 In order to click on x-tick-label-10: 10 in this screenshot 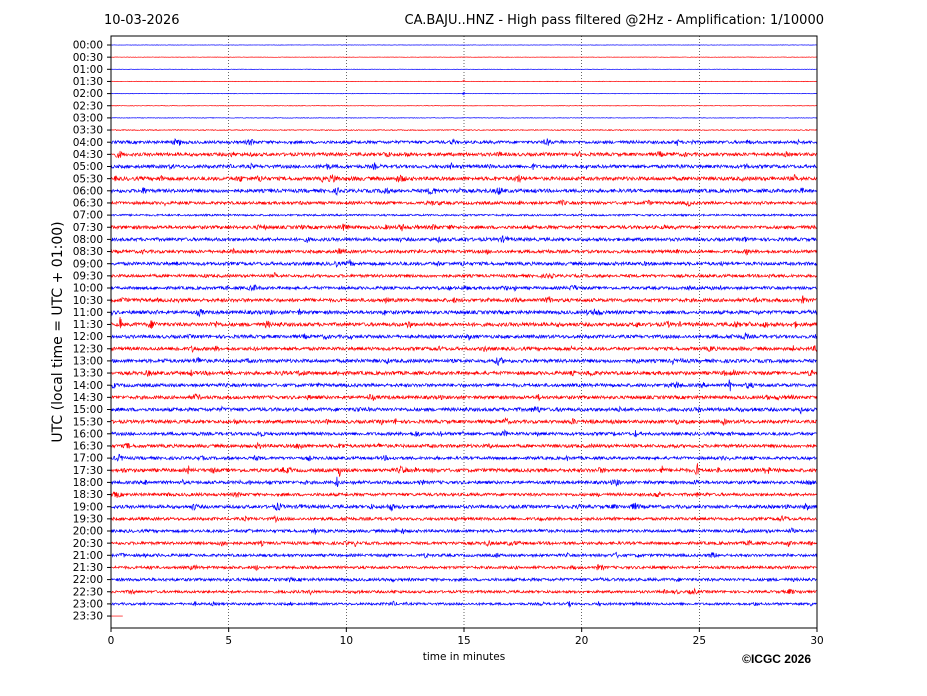, I will do `click(346, 641)`.